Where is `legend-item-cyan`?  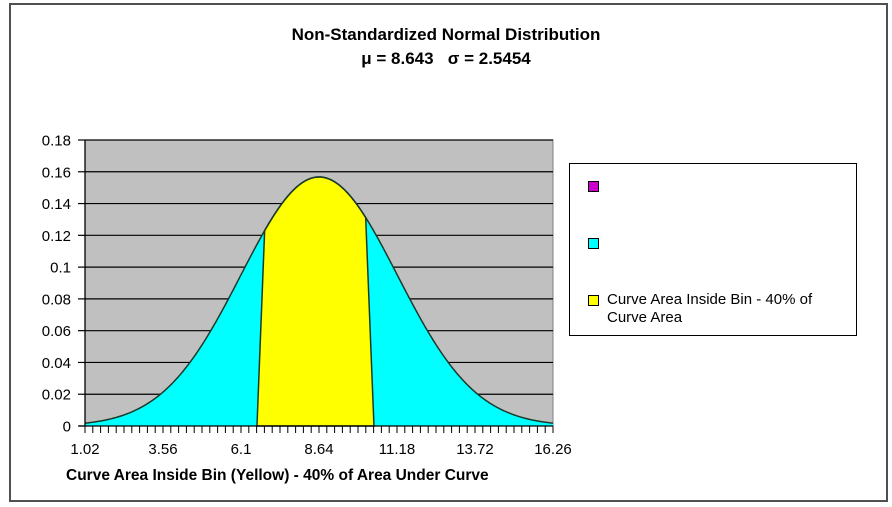 legend-item-cyan is located at coordinates (717, 241).